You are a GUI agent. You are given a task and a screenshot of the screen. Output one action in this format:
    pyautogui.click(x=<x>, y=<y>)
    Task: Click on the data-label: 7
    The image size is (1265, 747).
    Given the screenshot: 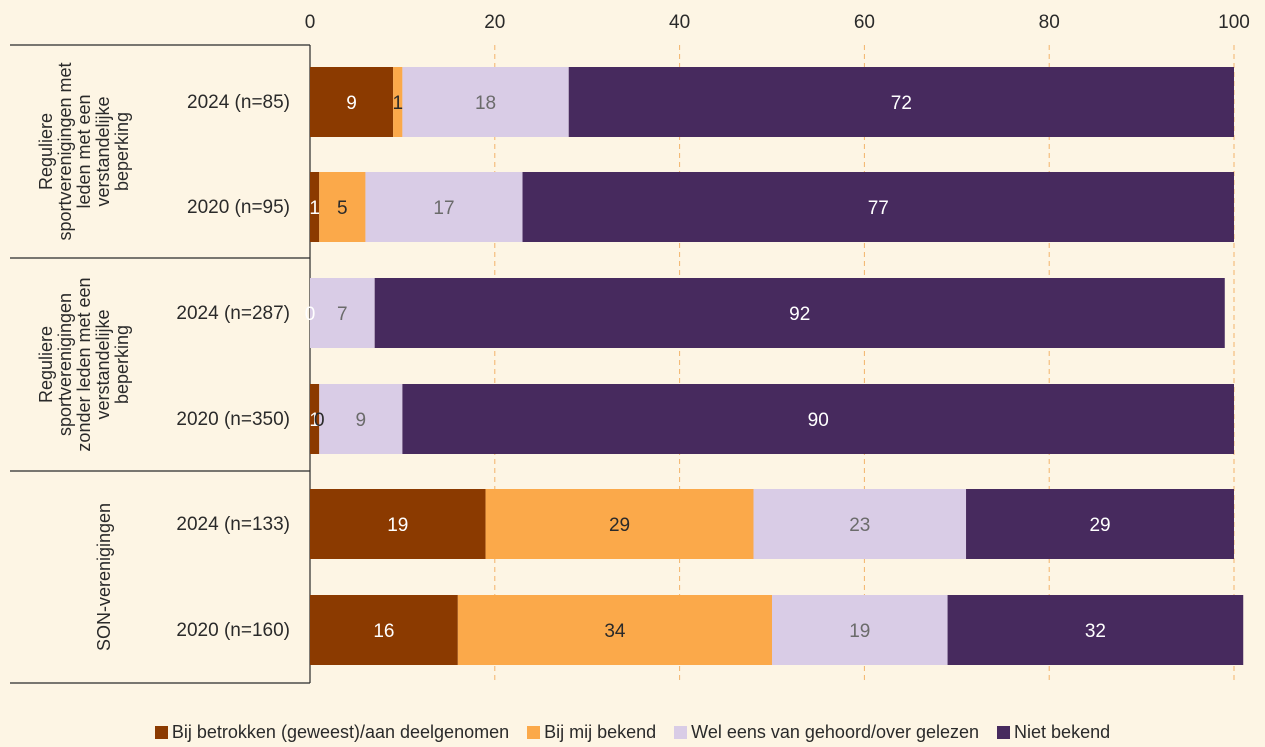 What is the action you would take?
    pyautogui.click(x=342, y=314)
    